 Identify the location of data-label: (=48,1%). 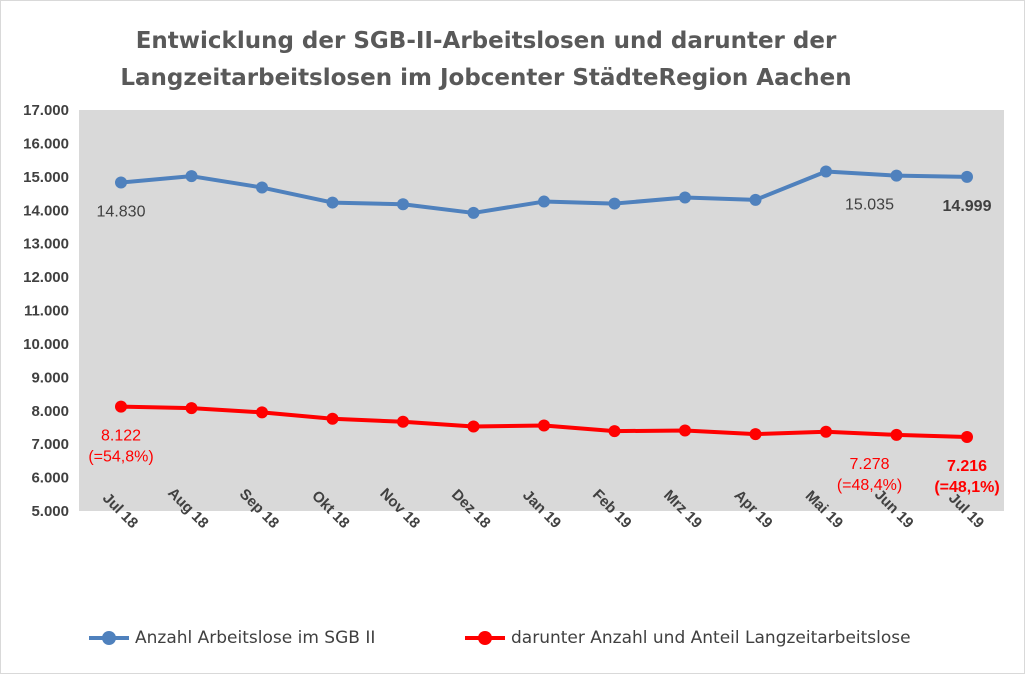
(966, 487).